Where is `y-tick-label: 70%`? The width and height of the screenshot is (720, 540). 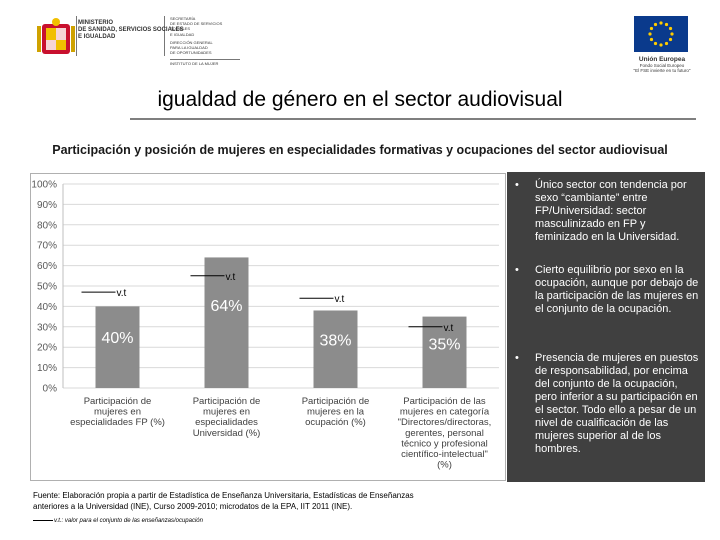 y-tick-label: 70% is located at coordinates (47, 246).